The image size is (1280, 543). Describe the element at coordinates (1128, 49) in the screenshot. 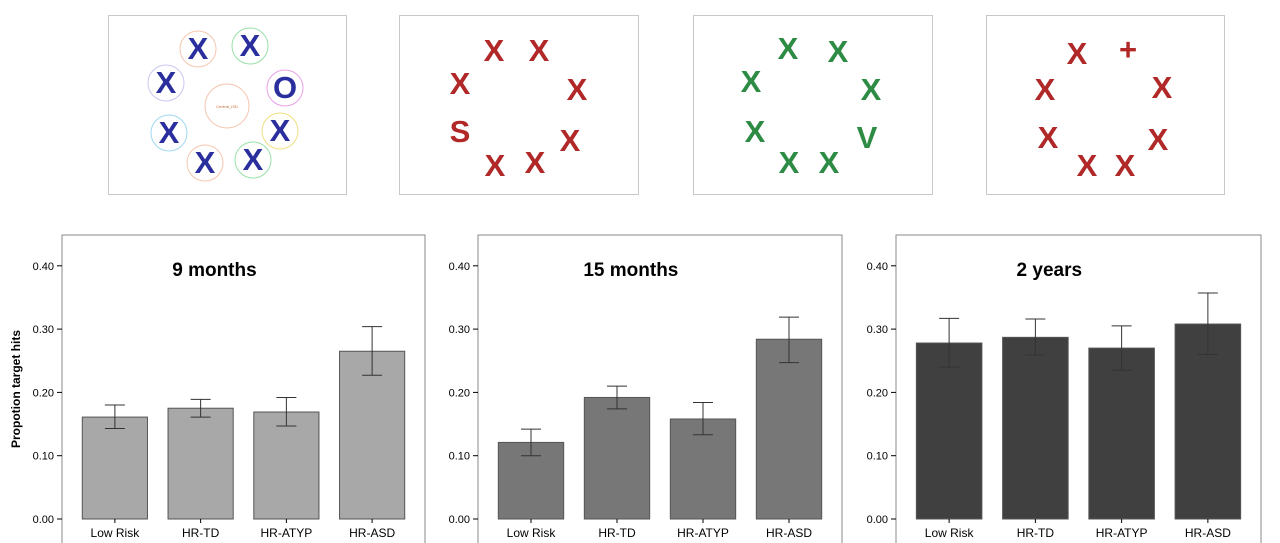

I see `stimulus-letter: +` at that location.